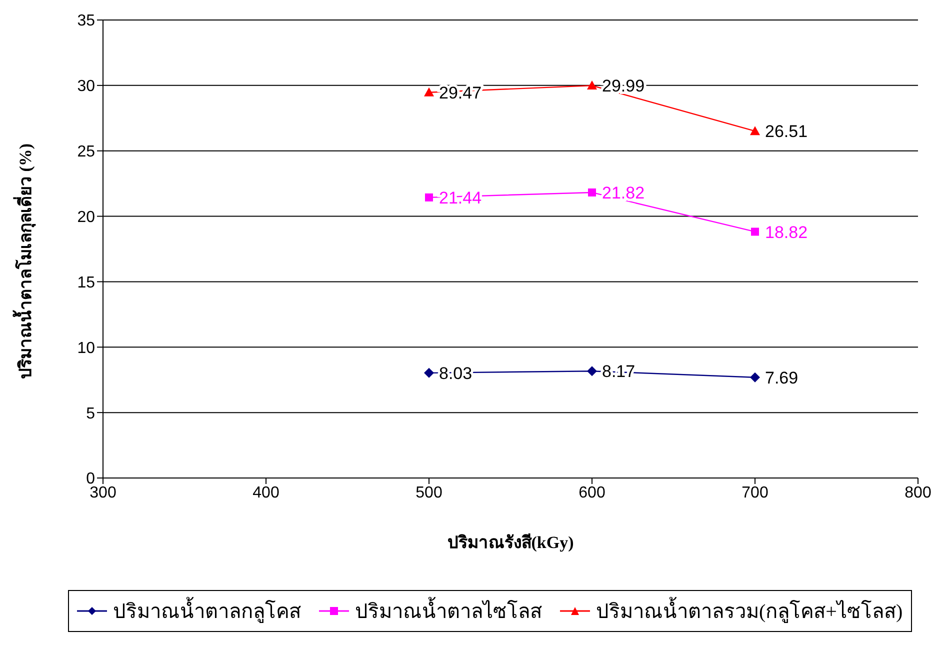 The height and width of the screenshot is (646, 944). Describe the element at coordinates (207, 610) in the screenshot. I see `legend-label: ปริมาณน้ำตาลกลูโคส` at that location.